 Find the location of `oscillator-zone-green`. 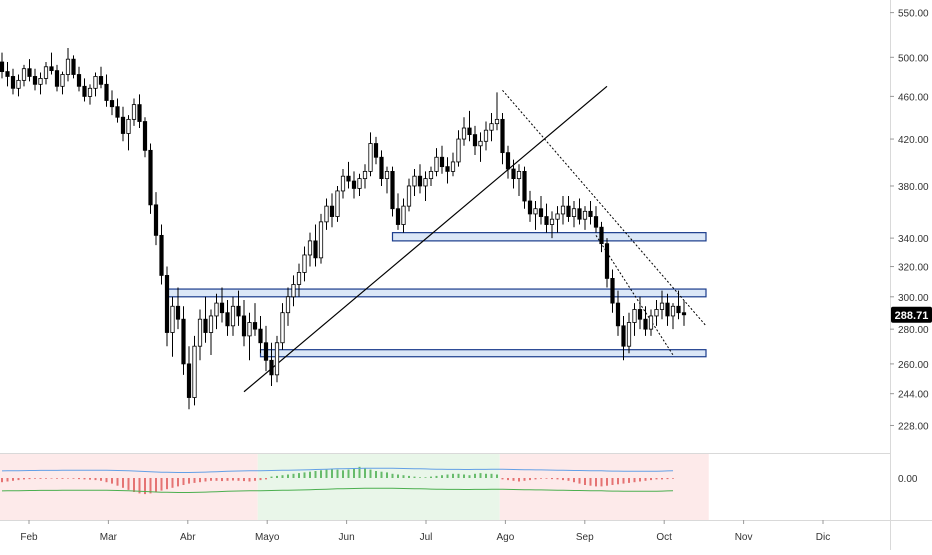

oscillator-zone-green is located at coordinates (378, 487).